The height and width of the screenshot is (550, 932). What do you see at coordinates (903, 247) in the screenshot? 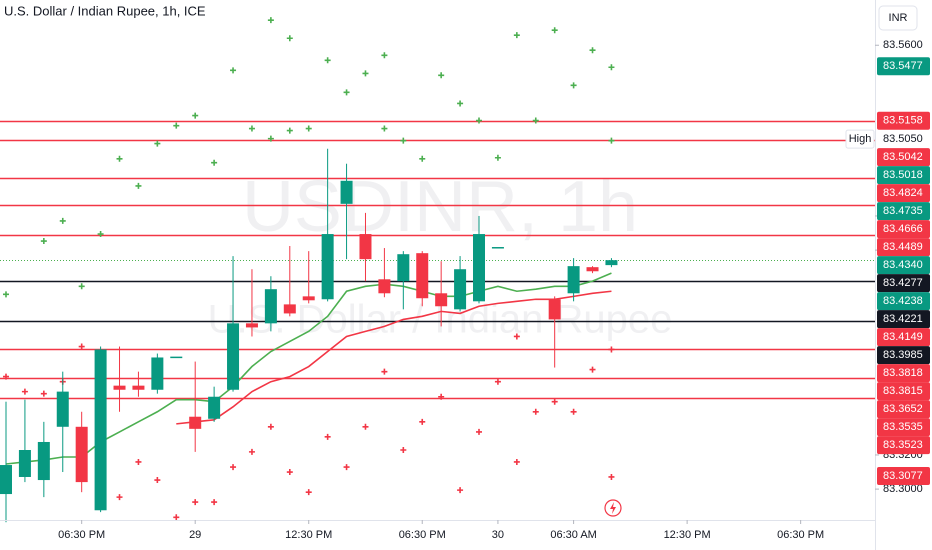
I see `price-tag-label: 83.4489` at bounding box center [903, 247].